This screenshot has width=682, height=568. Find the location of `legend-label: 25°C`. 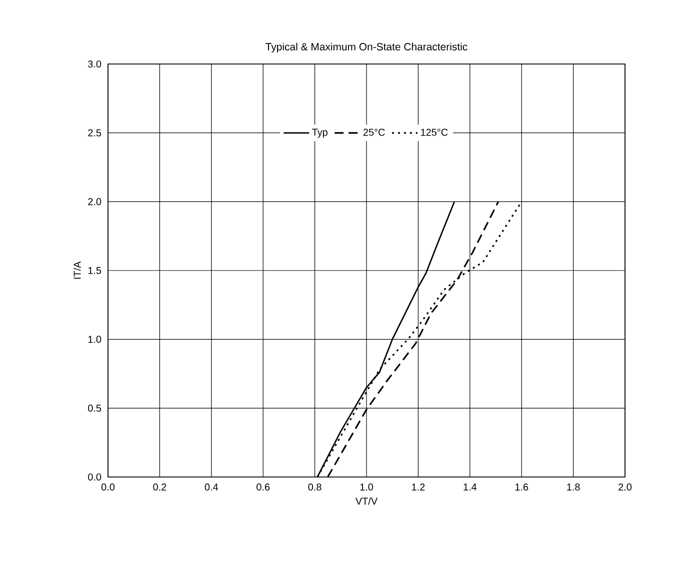

legend-label: 25°C is located at coordinates (374, 132).